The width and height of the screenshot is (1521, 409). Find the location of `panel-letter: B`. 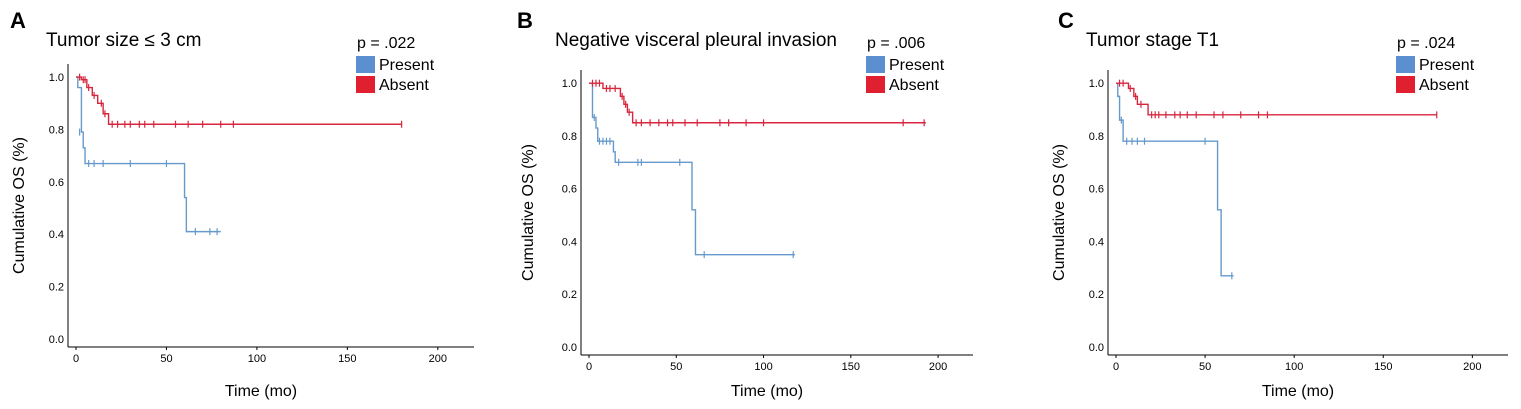

panel-letter: B is located at coordinates (525, 20).